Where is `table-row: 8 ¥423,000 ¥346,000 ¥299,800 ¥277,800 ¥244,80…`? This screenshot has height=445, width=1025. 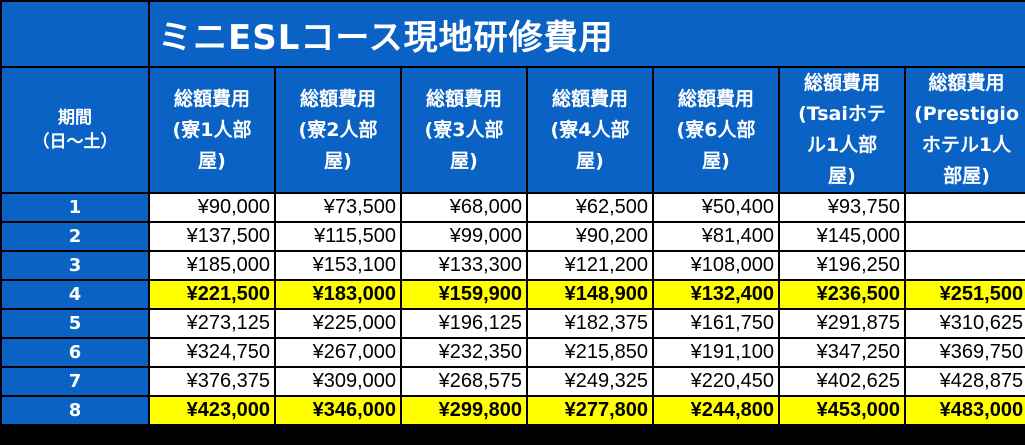 table-row: 8 ¥423,000 ¥346,000 ¥299,800 ¥277,800 ¥244,80… is located at coordinates (513, 410).